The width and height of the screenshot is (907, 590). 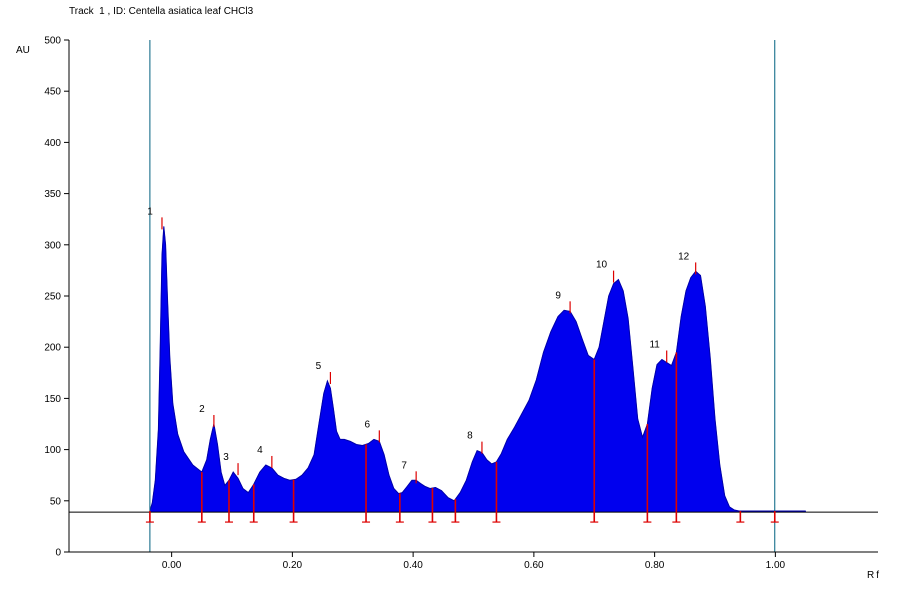 I want to click on y-tick-label: 450, so click(x=52, y=92).